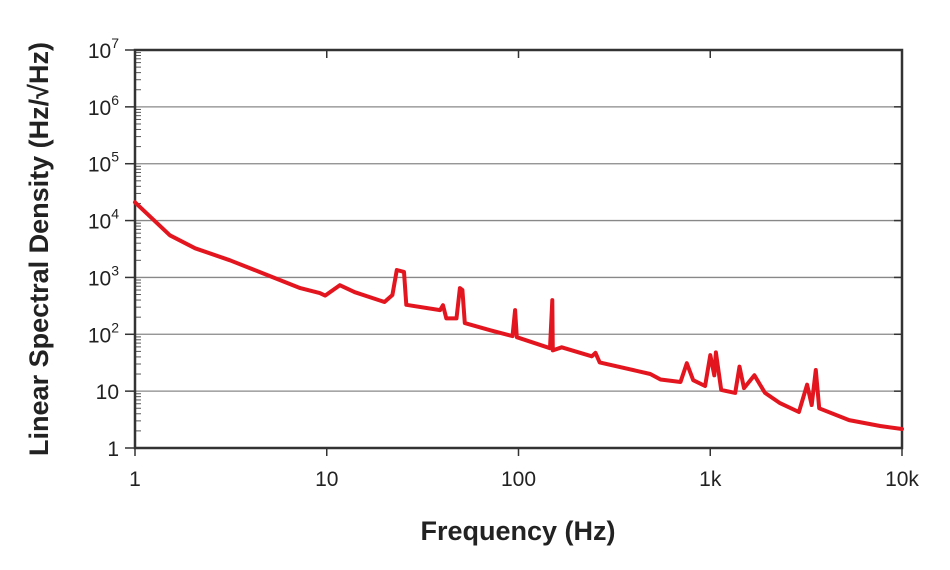  Describe the element at coordinates (39, 249) in the screenshot. I see `y-axis-title: Linear Spectral Density (Hz/√Hz)` at that location.